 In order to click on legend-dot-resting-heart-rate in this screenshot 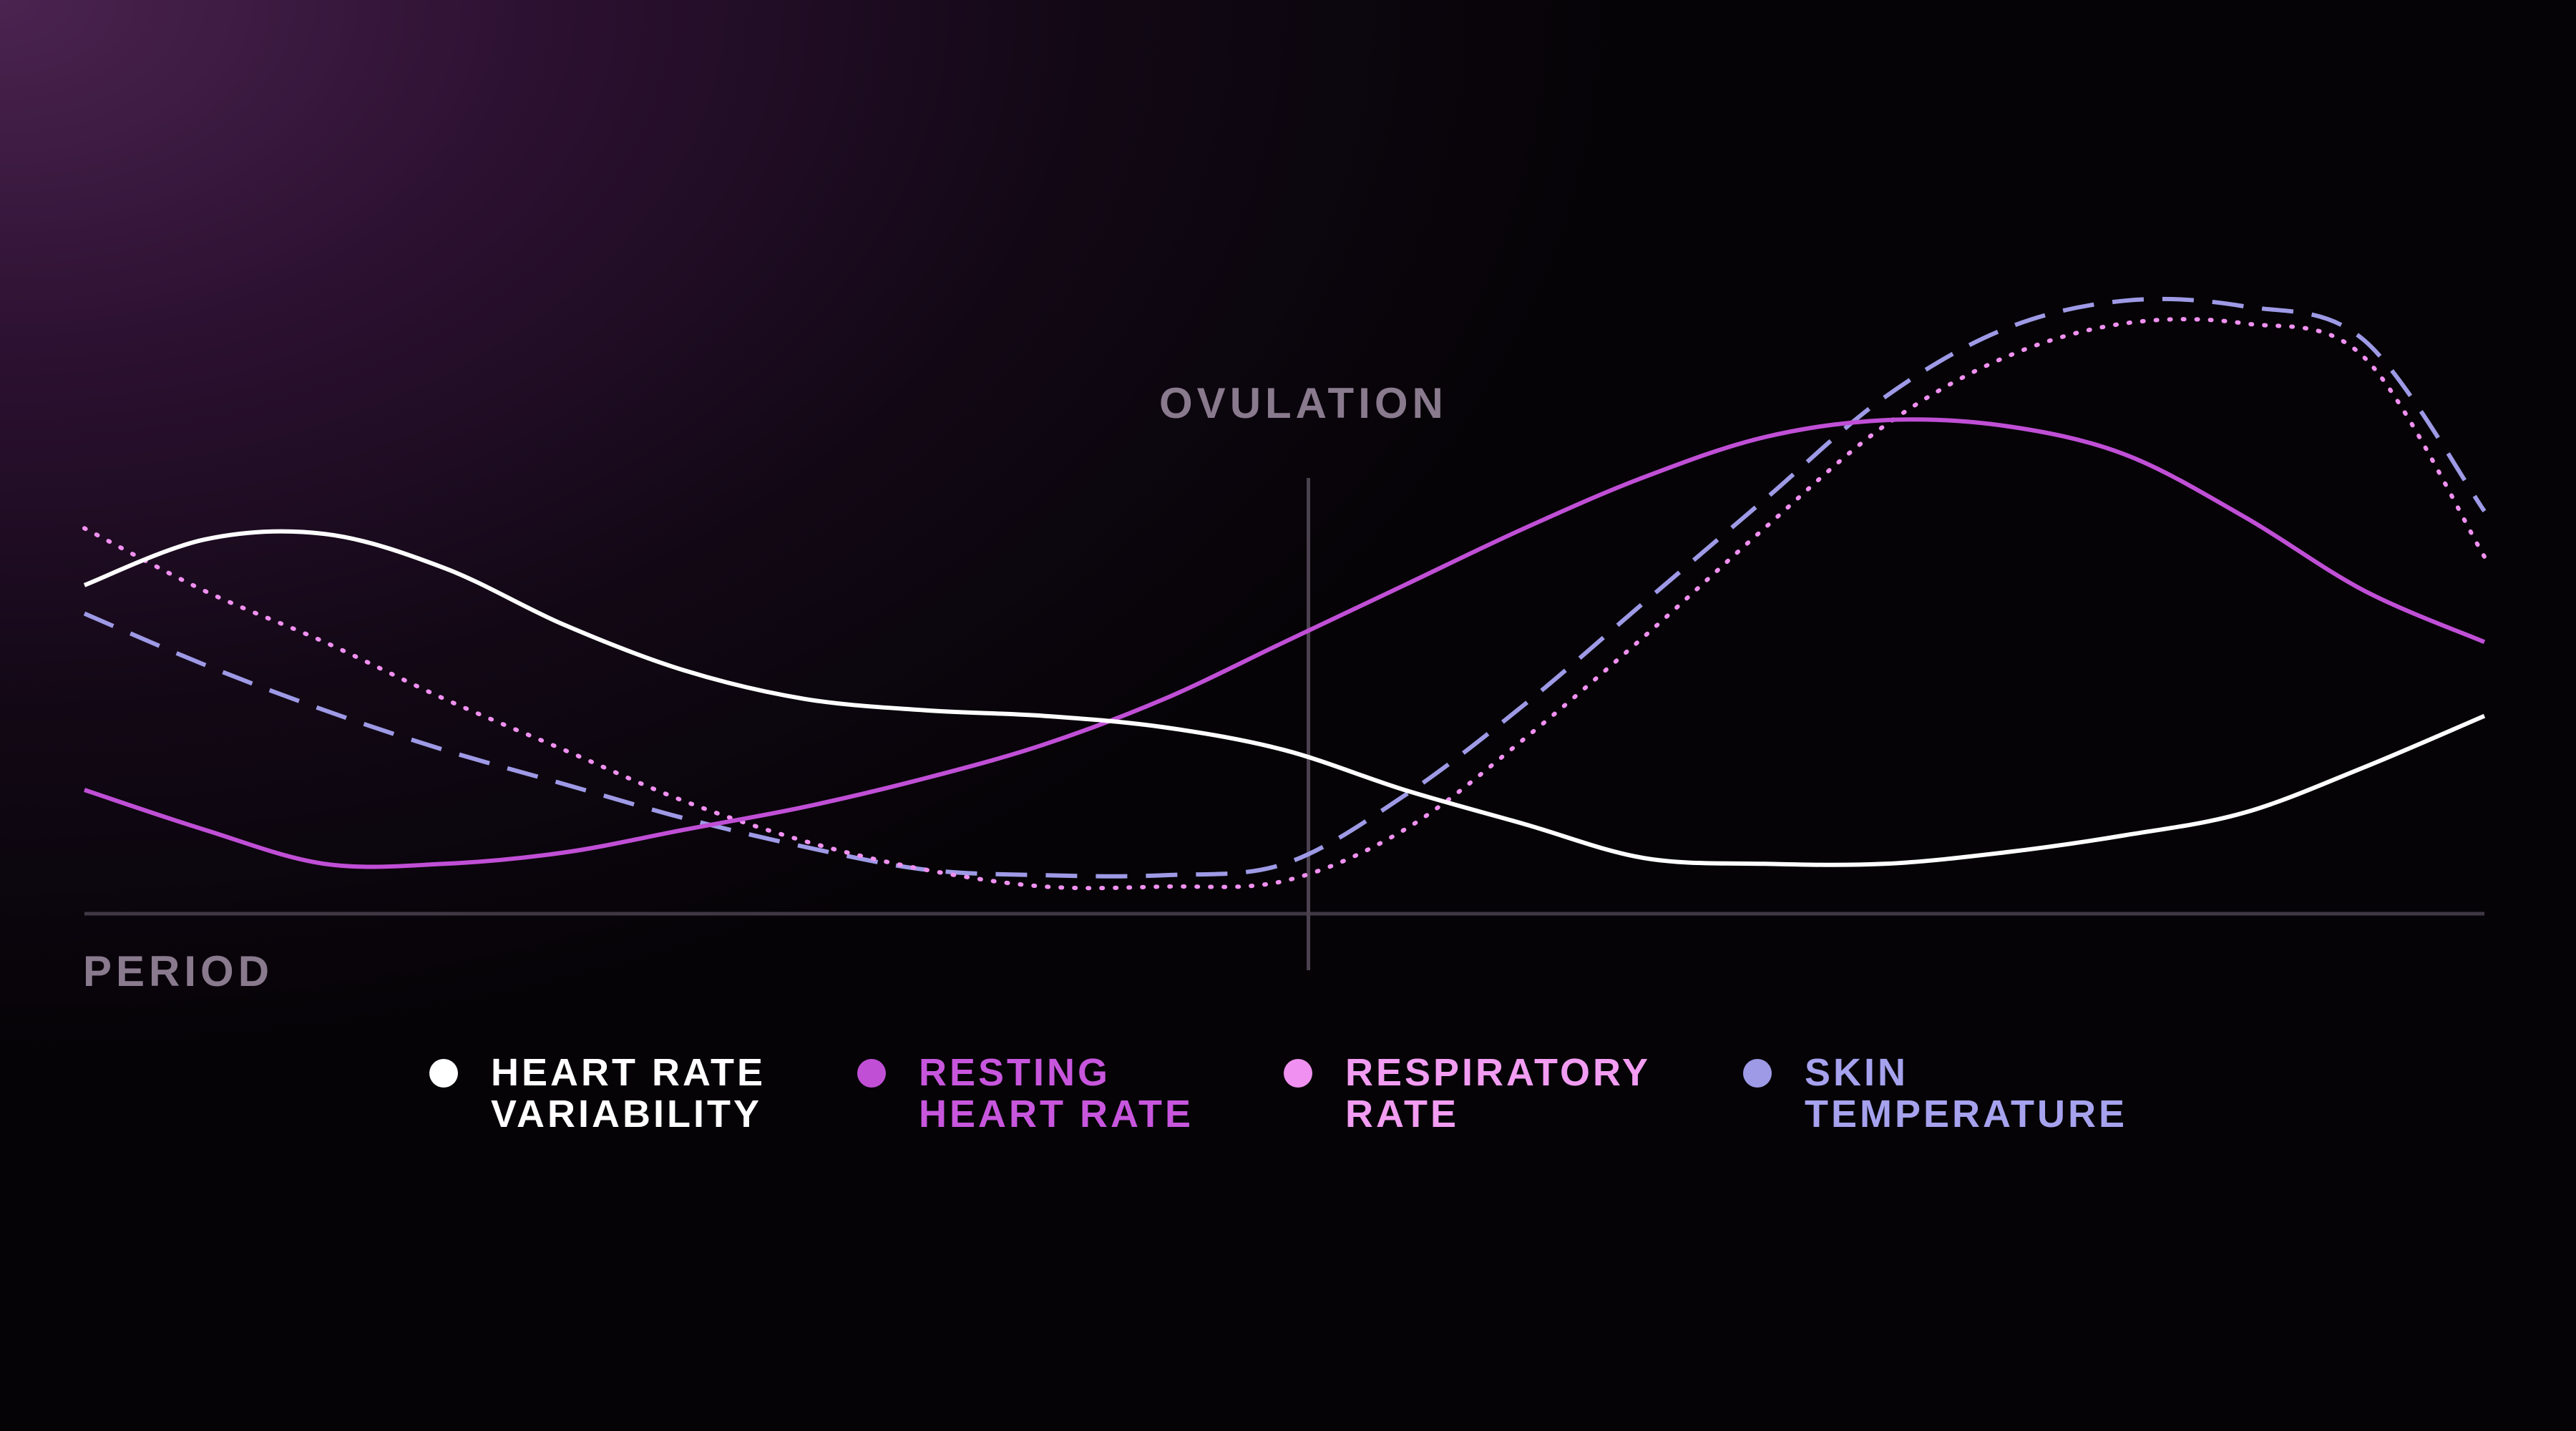, I will do `click(871, 1074)`.